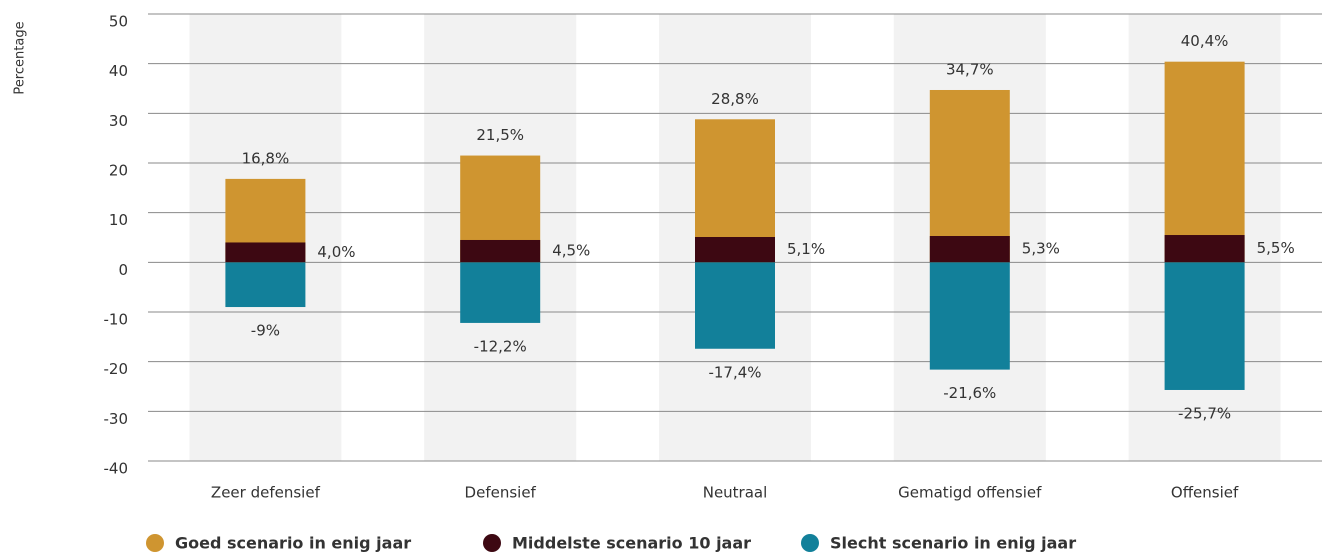 The height and width of the screenshot is (556, 1322). I want to click on y-tick-label: -20, so click(116, 369).